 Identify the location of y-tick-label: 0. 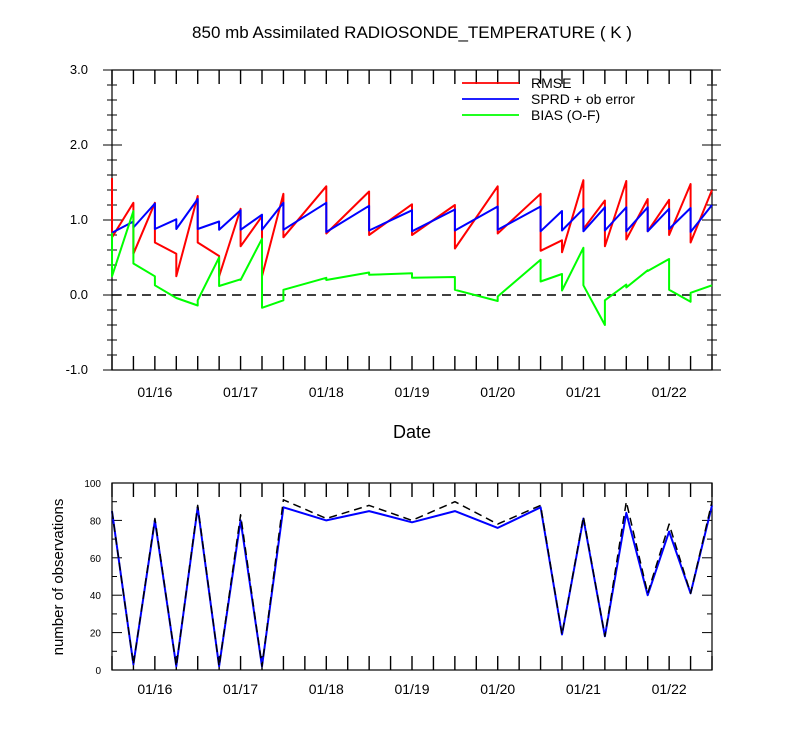
(98, 671).